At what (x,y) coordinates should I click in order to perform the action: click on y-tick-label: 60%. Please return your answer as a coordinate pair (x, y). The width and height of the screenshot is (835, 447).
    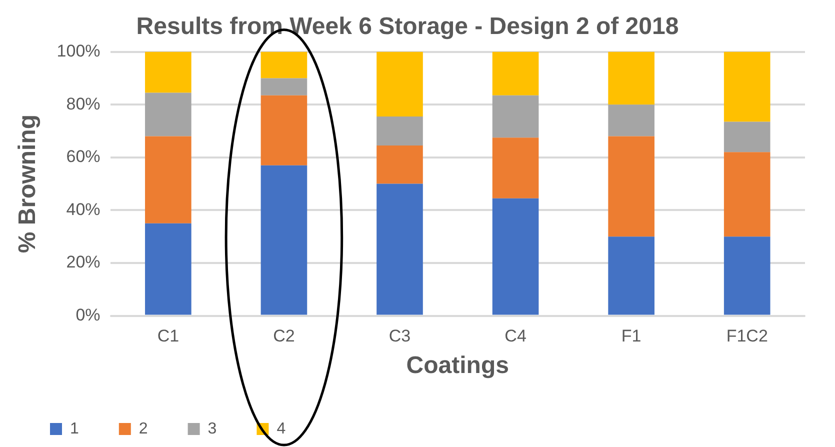
    Looking at the image, I should click on (83, 156).